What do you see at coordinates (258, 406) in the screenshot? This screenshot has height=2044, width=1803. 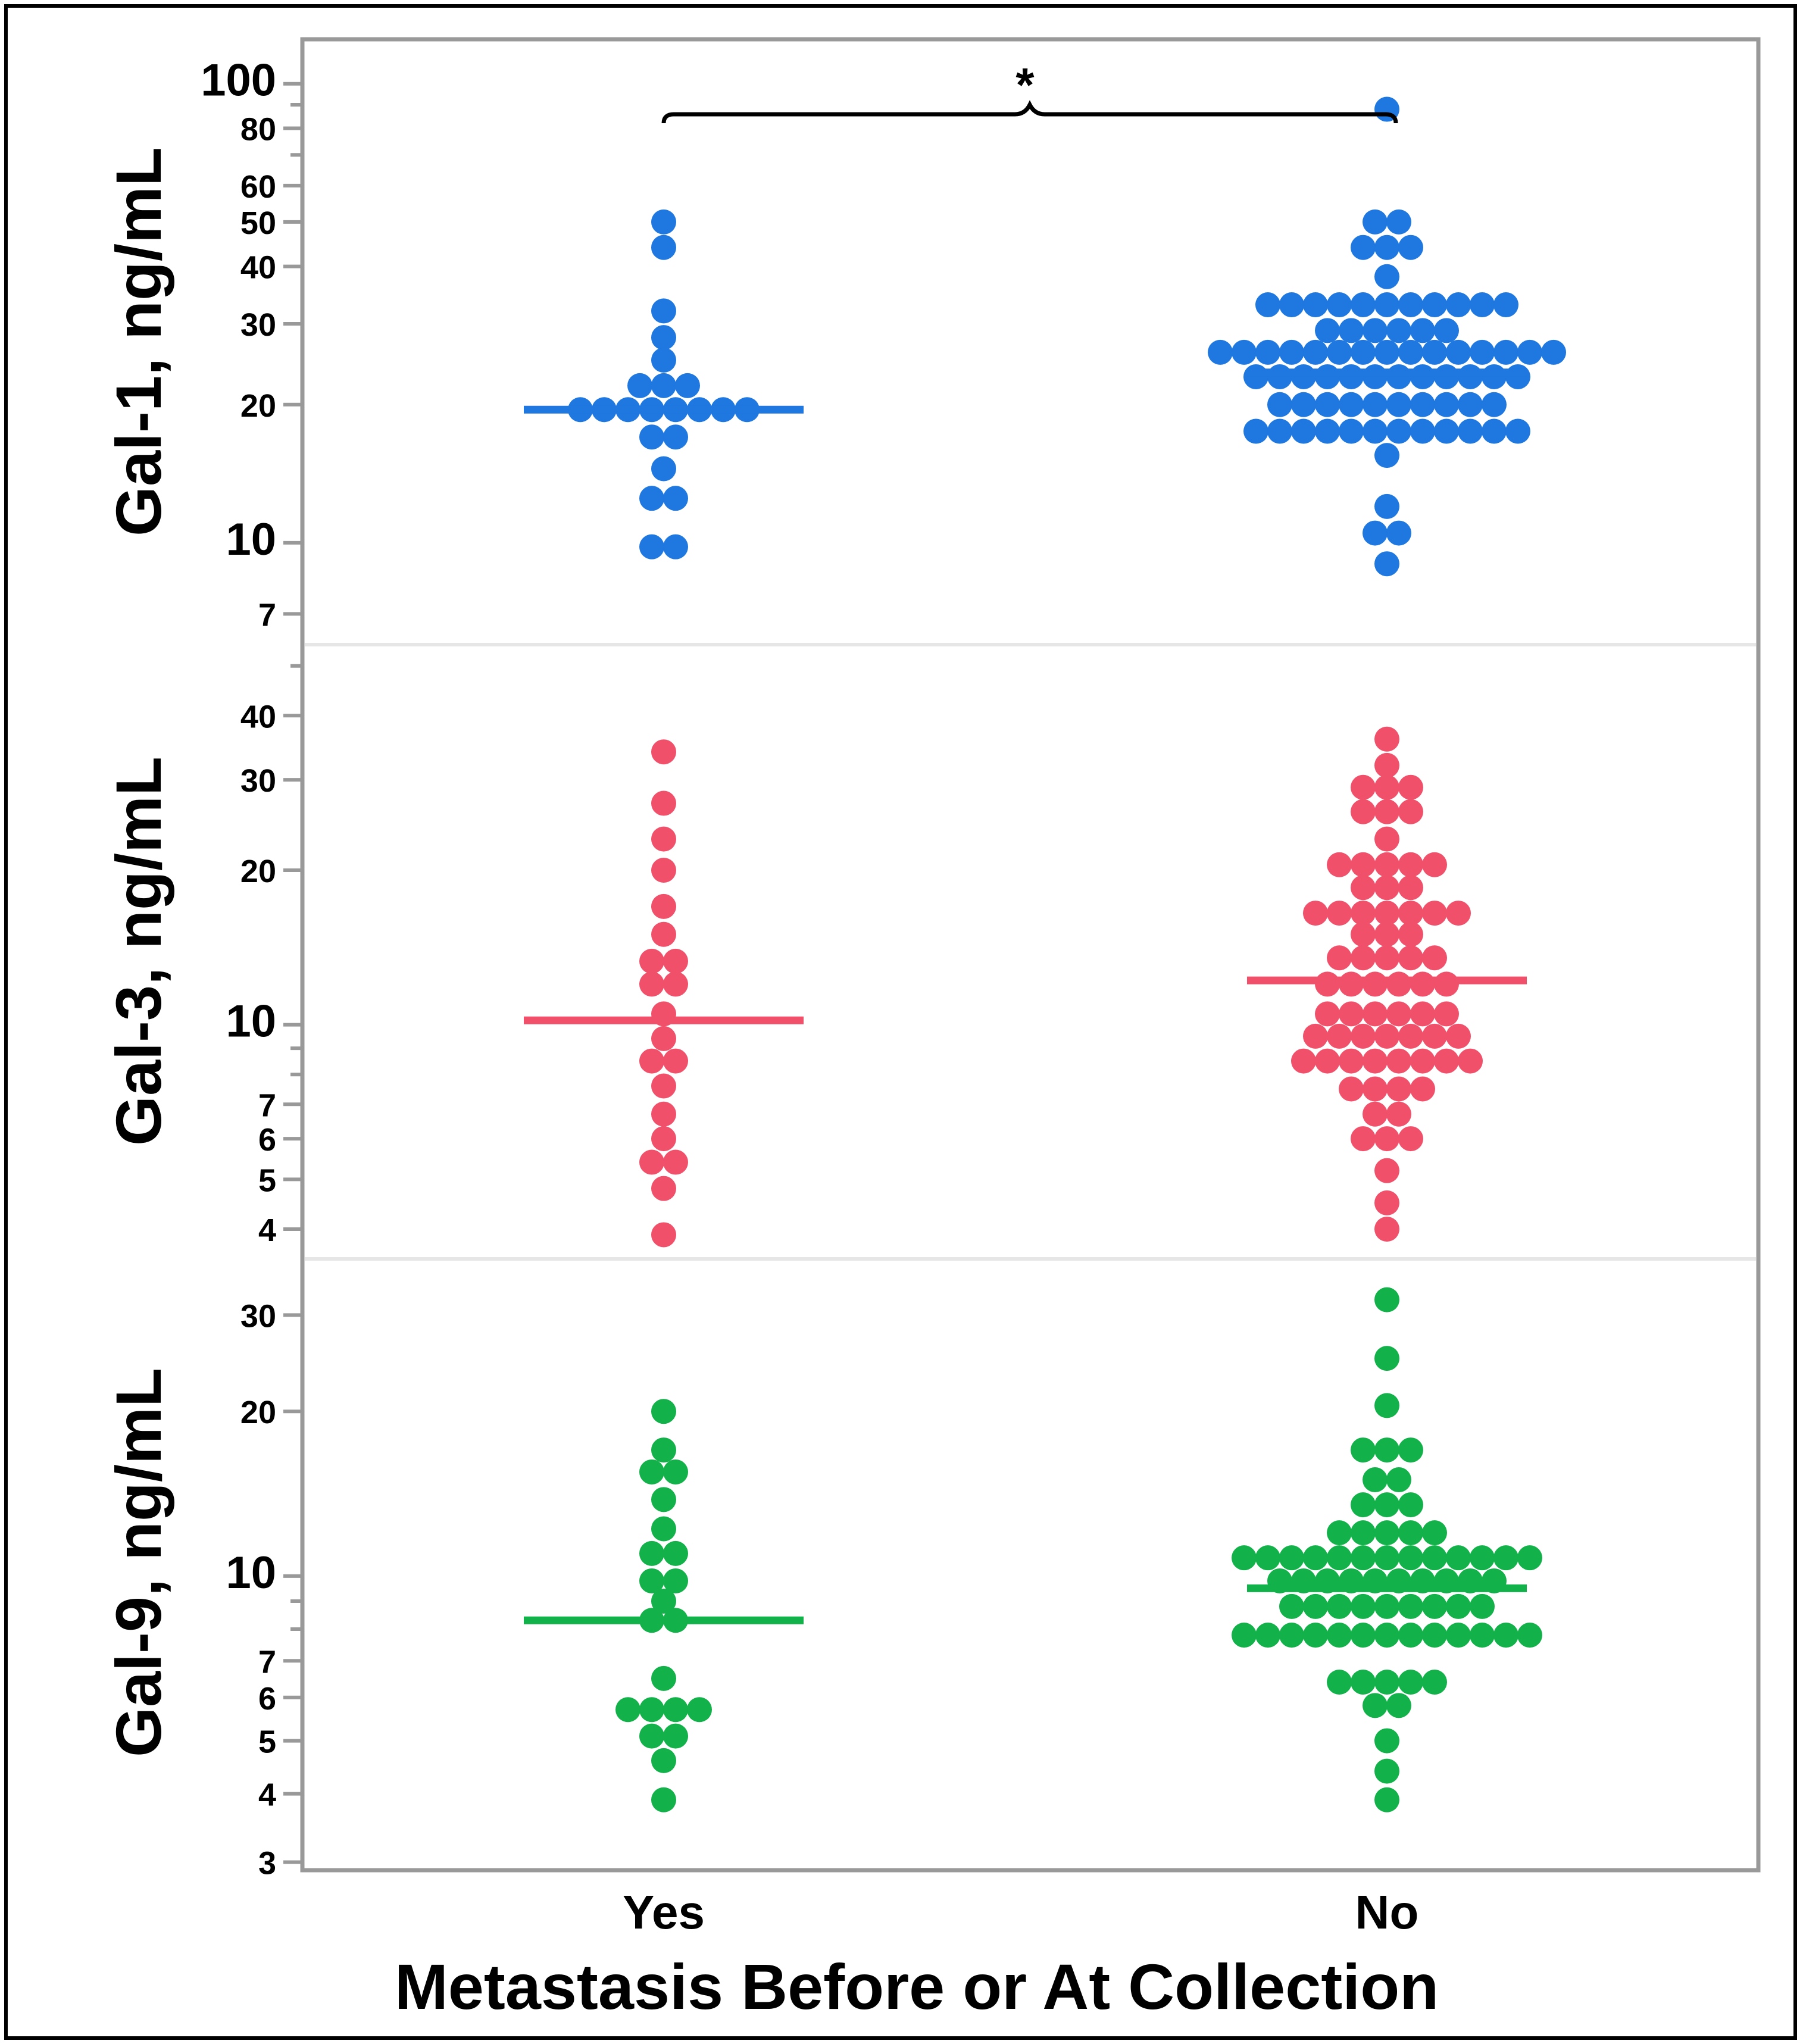 I see `panel-1-y-tick-label: 20` at bounding box center [258, 406].